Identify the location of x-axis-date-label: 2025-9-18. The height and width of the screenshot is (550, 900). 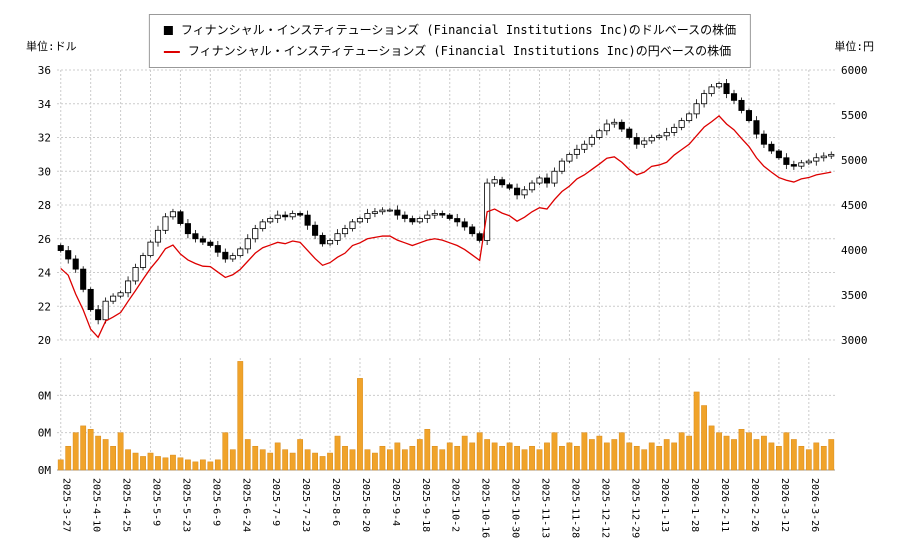
(425, 505).